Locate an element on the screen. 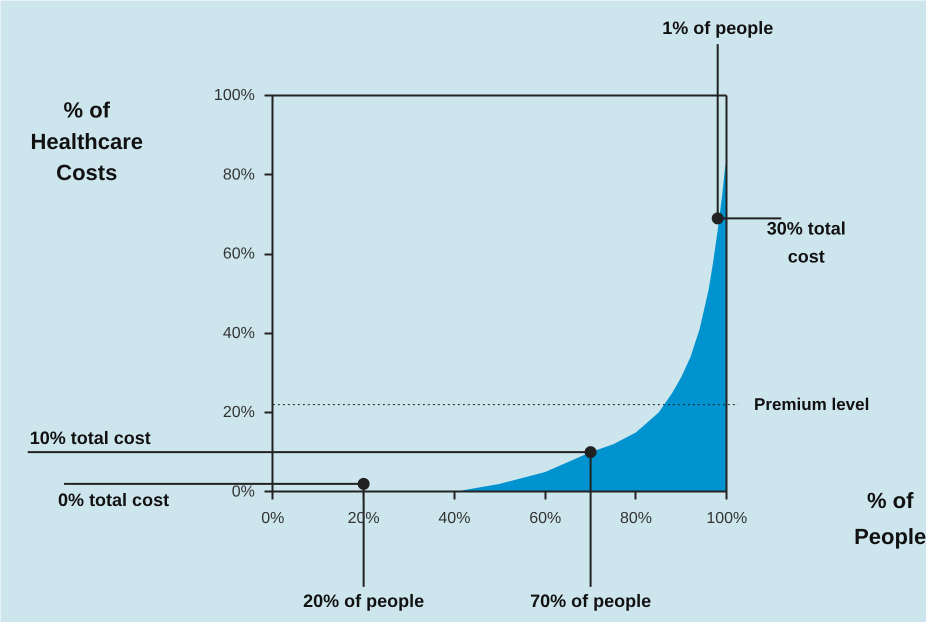 The image size is (926, 622). annotation: 70% of people is located at coordinates (591, 600).